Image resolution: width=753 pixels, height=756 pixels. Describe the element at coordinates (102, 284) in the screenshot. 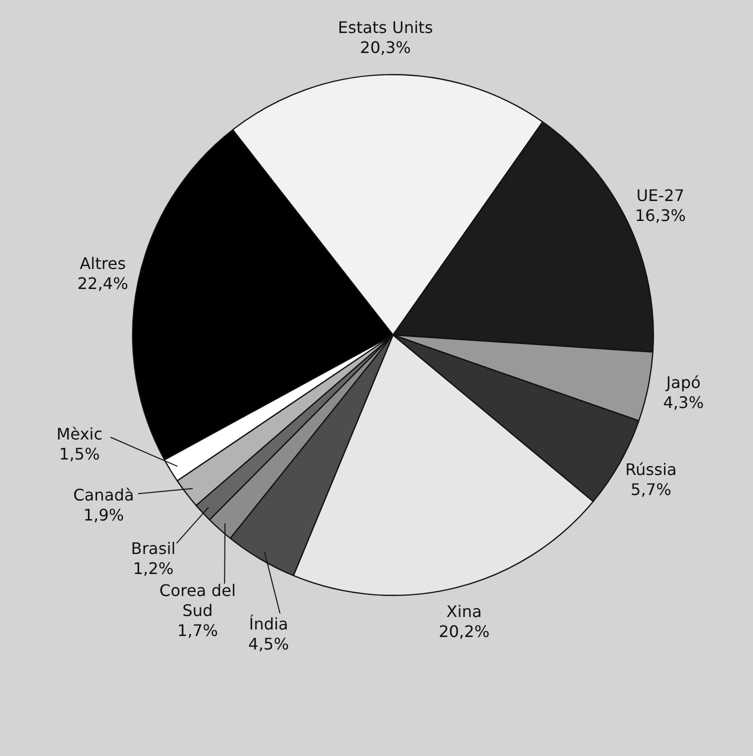

I see `data-label: 22,4%` at that location.